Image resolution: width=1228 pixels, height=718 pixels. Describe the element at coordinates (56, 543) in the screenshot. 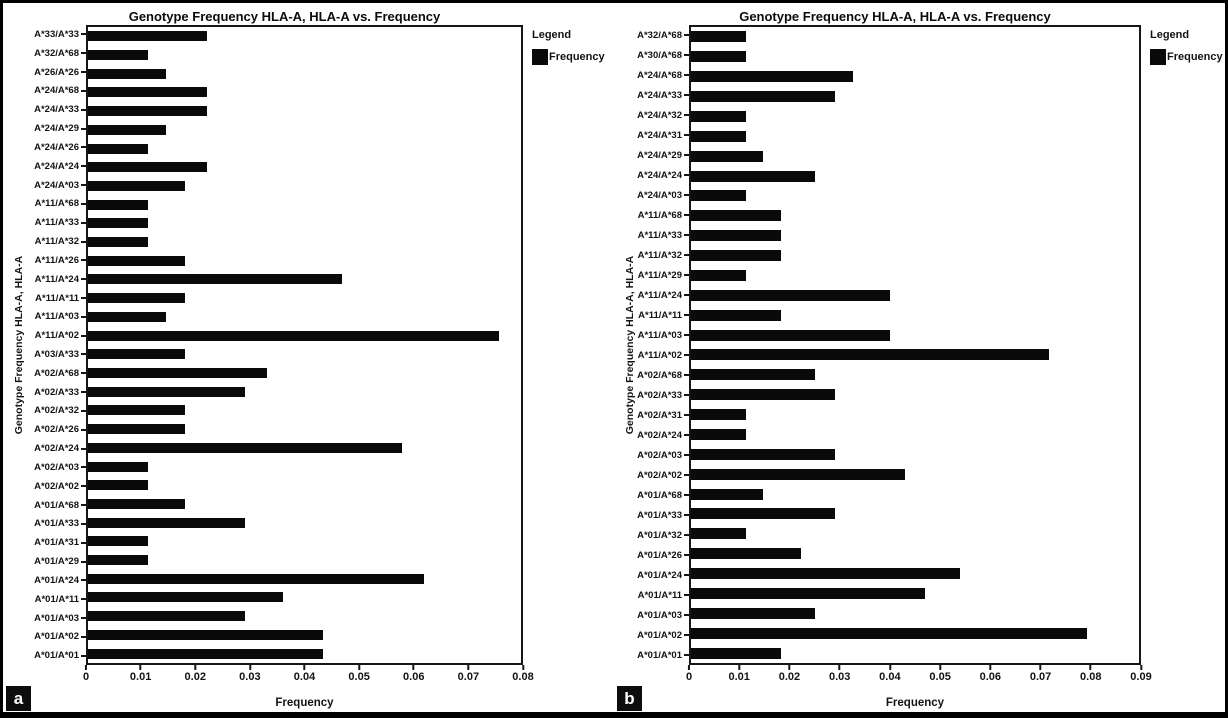

I see `category-label-text: A*01/A*31` at that location.